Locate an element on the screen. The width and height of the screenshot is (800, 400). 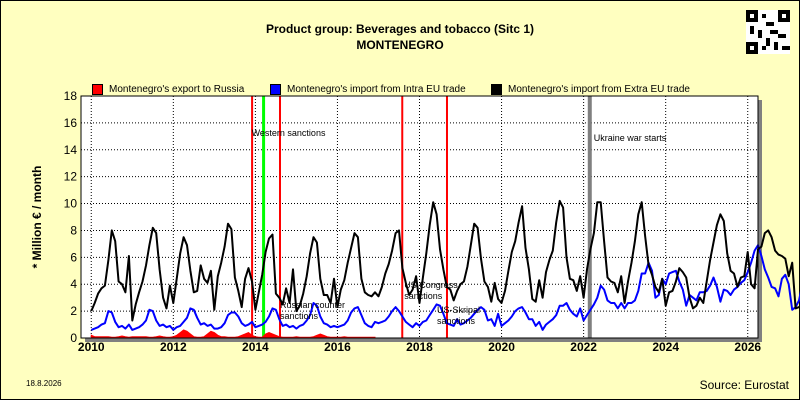
annotation-label: Western sanctions is located at coordinates (289, 133).